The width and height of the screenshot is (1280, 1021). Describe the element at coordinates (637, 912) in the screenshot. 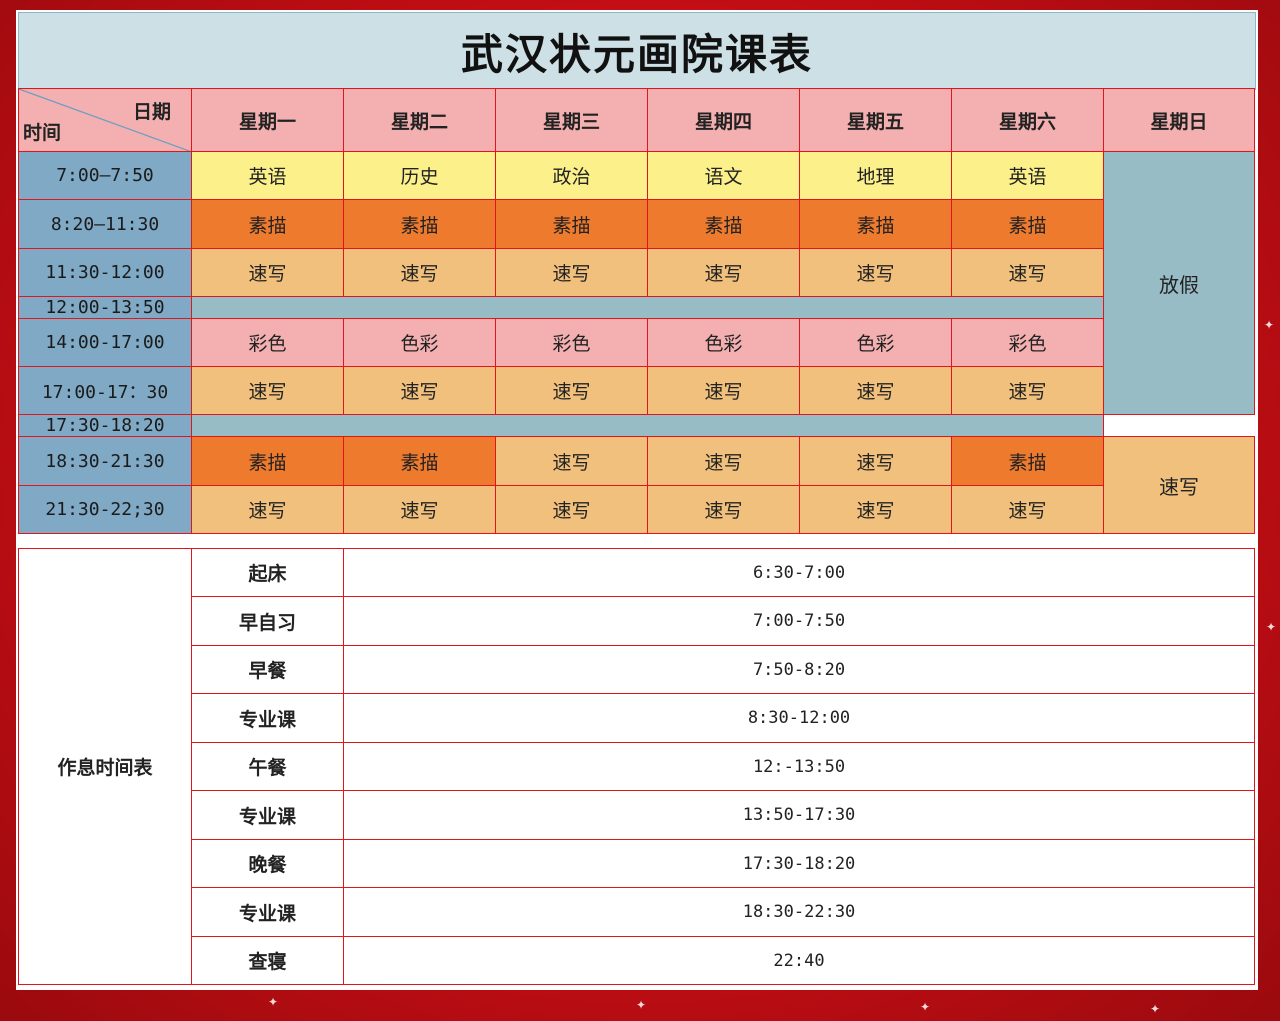

I see `routine-row: 专业课 18:30-22:30` at that location.